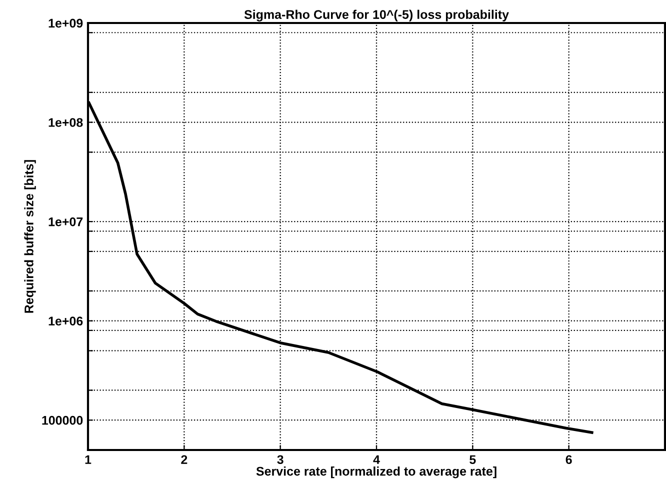 Image resolution: width=666 pixels, height=489 pixels. Describe the element at coordinates (280, 459) in the screenshot. I see `x-tick-label: 3` at that location.